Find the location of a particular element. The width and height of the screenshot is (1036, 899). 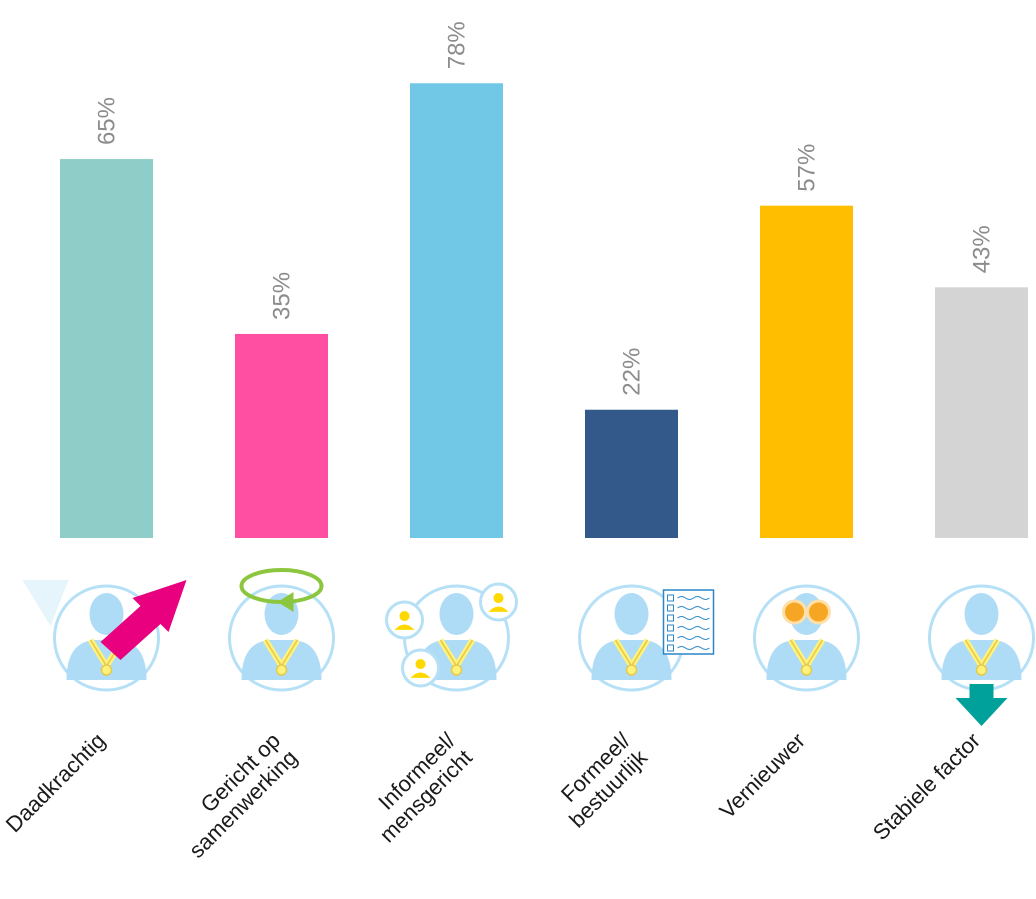

light-triangle is located at coordinates (45, 603).